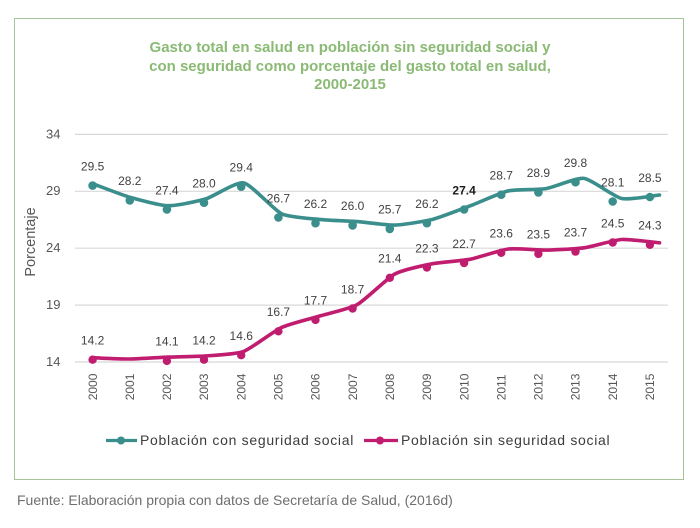 This screenshot has height=528, width=700. I want to click on svg-text: 17.7, so click(316, 301).